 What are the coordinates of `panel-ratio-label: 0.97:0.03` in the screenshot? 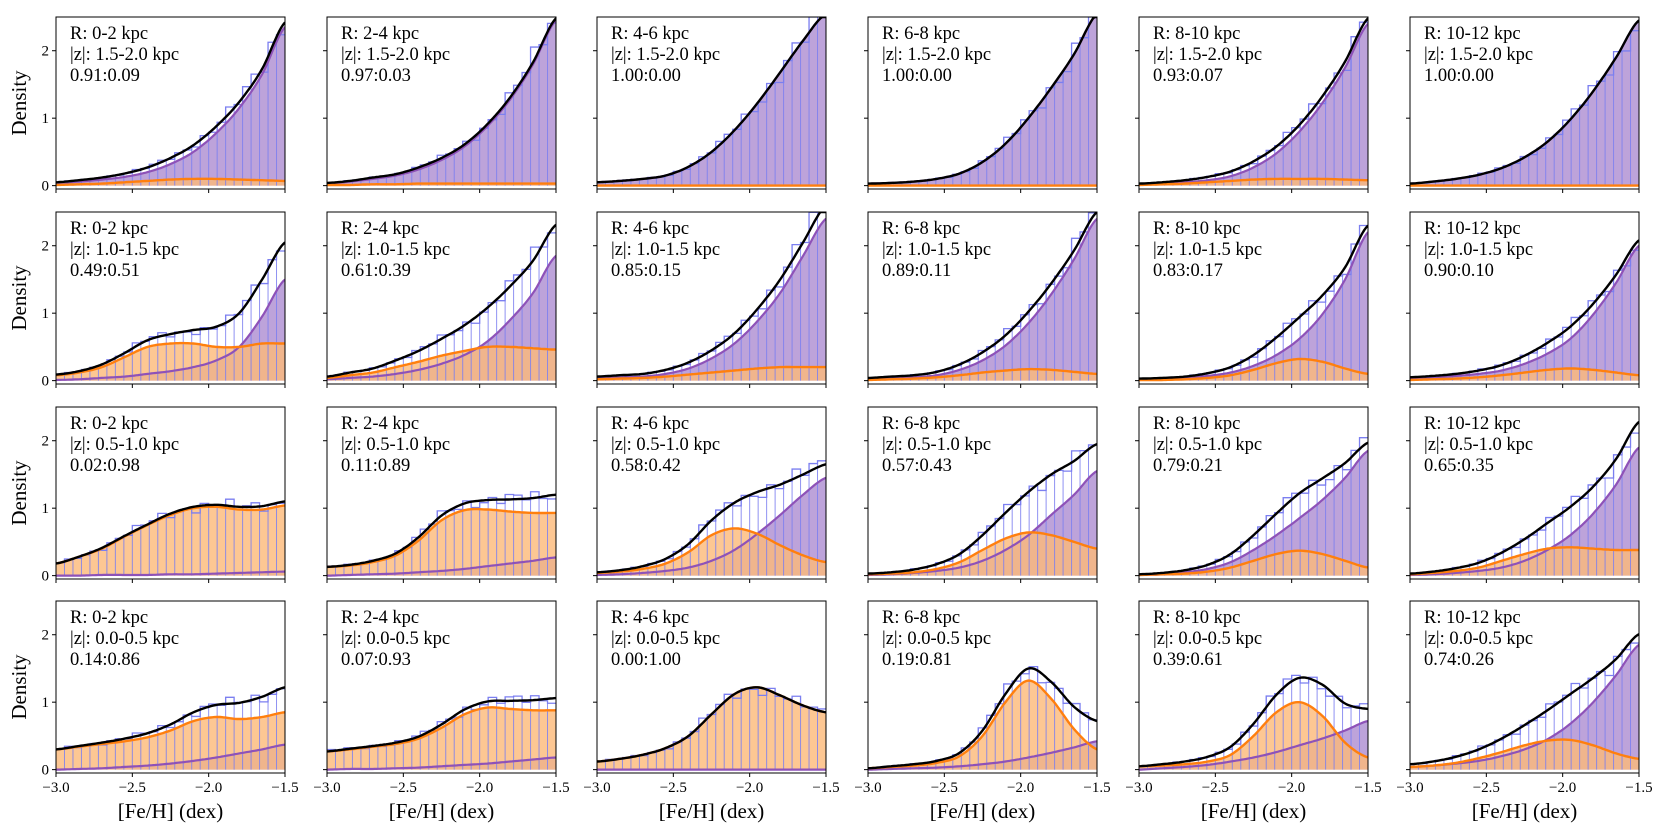 It's located at (376, 76).